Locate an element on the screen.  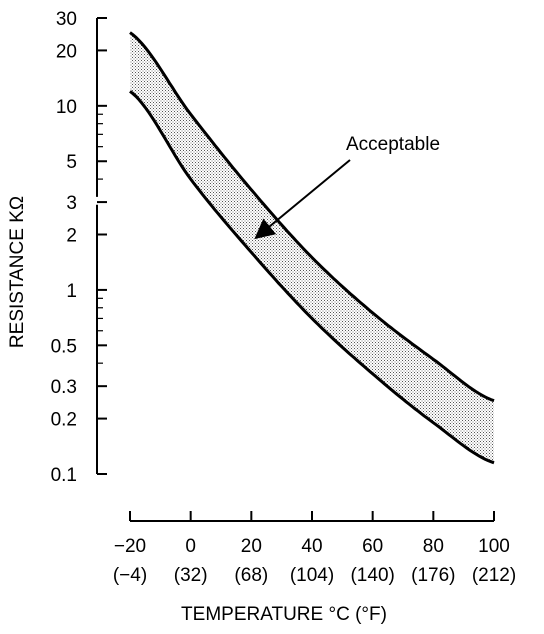
x-tick-sublabel: (32) is located at coordinates (191, 575).